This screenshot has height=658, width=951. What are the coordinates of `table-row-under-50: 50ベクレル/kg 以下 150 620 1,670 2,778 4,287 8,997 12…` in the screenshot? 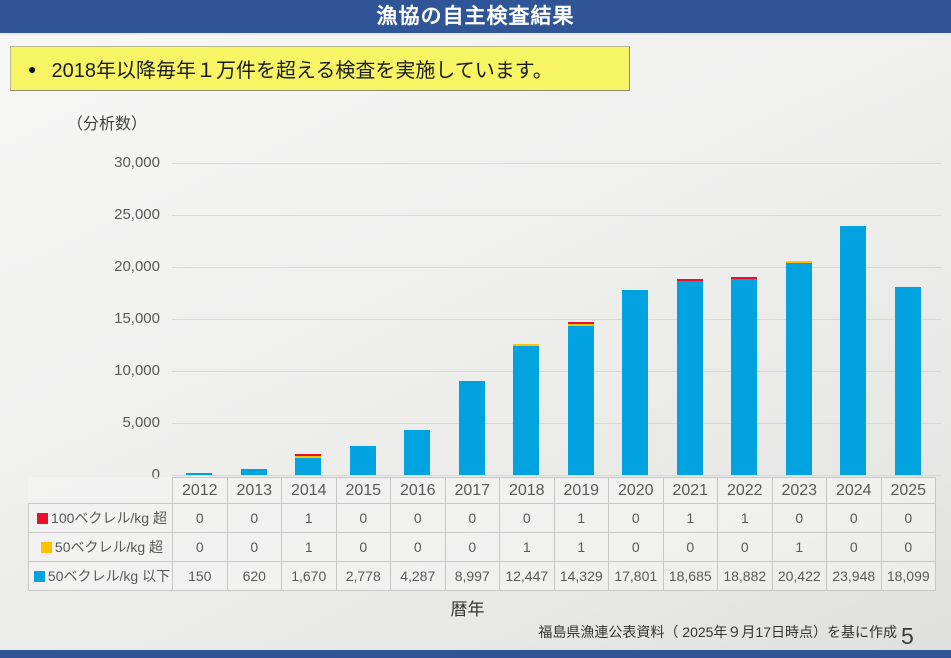 It's located at (482, 576).